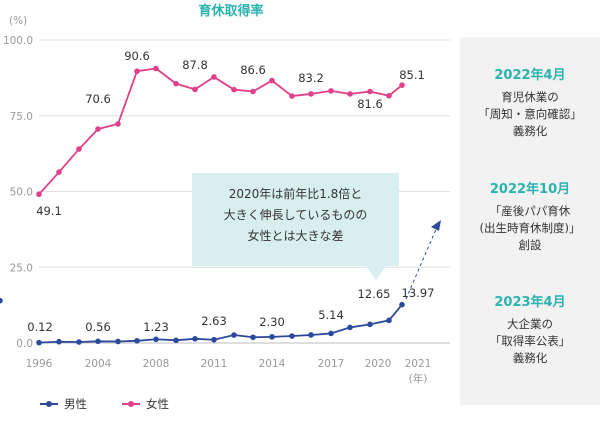  Describe the element at coordinates (18, 41) in the screenshot. I see `y-tick-label: 100.0` at that location.